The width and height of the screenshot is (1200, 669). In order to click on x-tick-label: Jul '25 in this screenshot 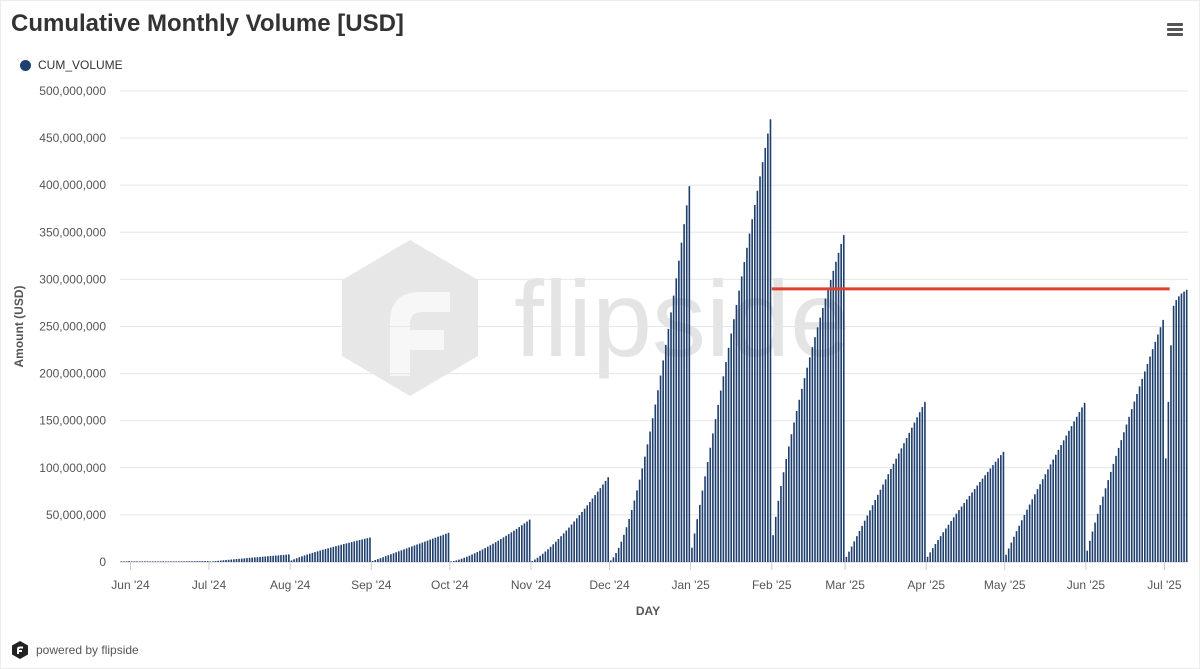, I will do `click(1164, 585)`.